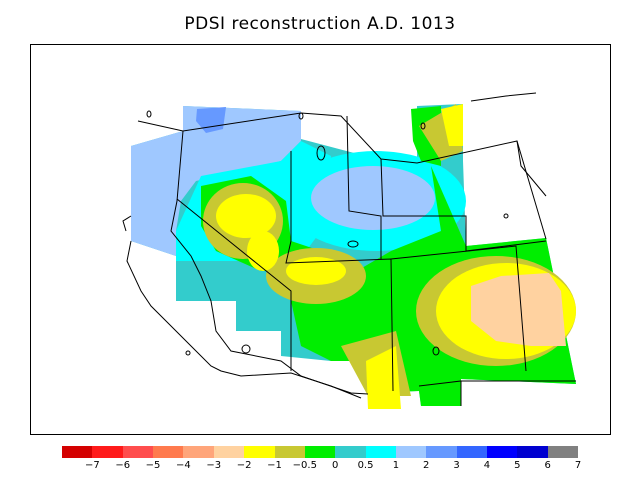  What do you see at coordinates (365, 465) in the screenshot?
I see `colorbar-tick-label: 0.5` at bounding box center [365, 465].